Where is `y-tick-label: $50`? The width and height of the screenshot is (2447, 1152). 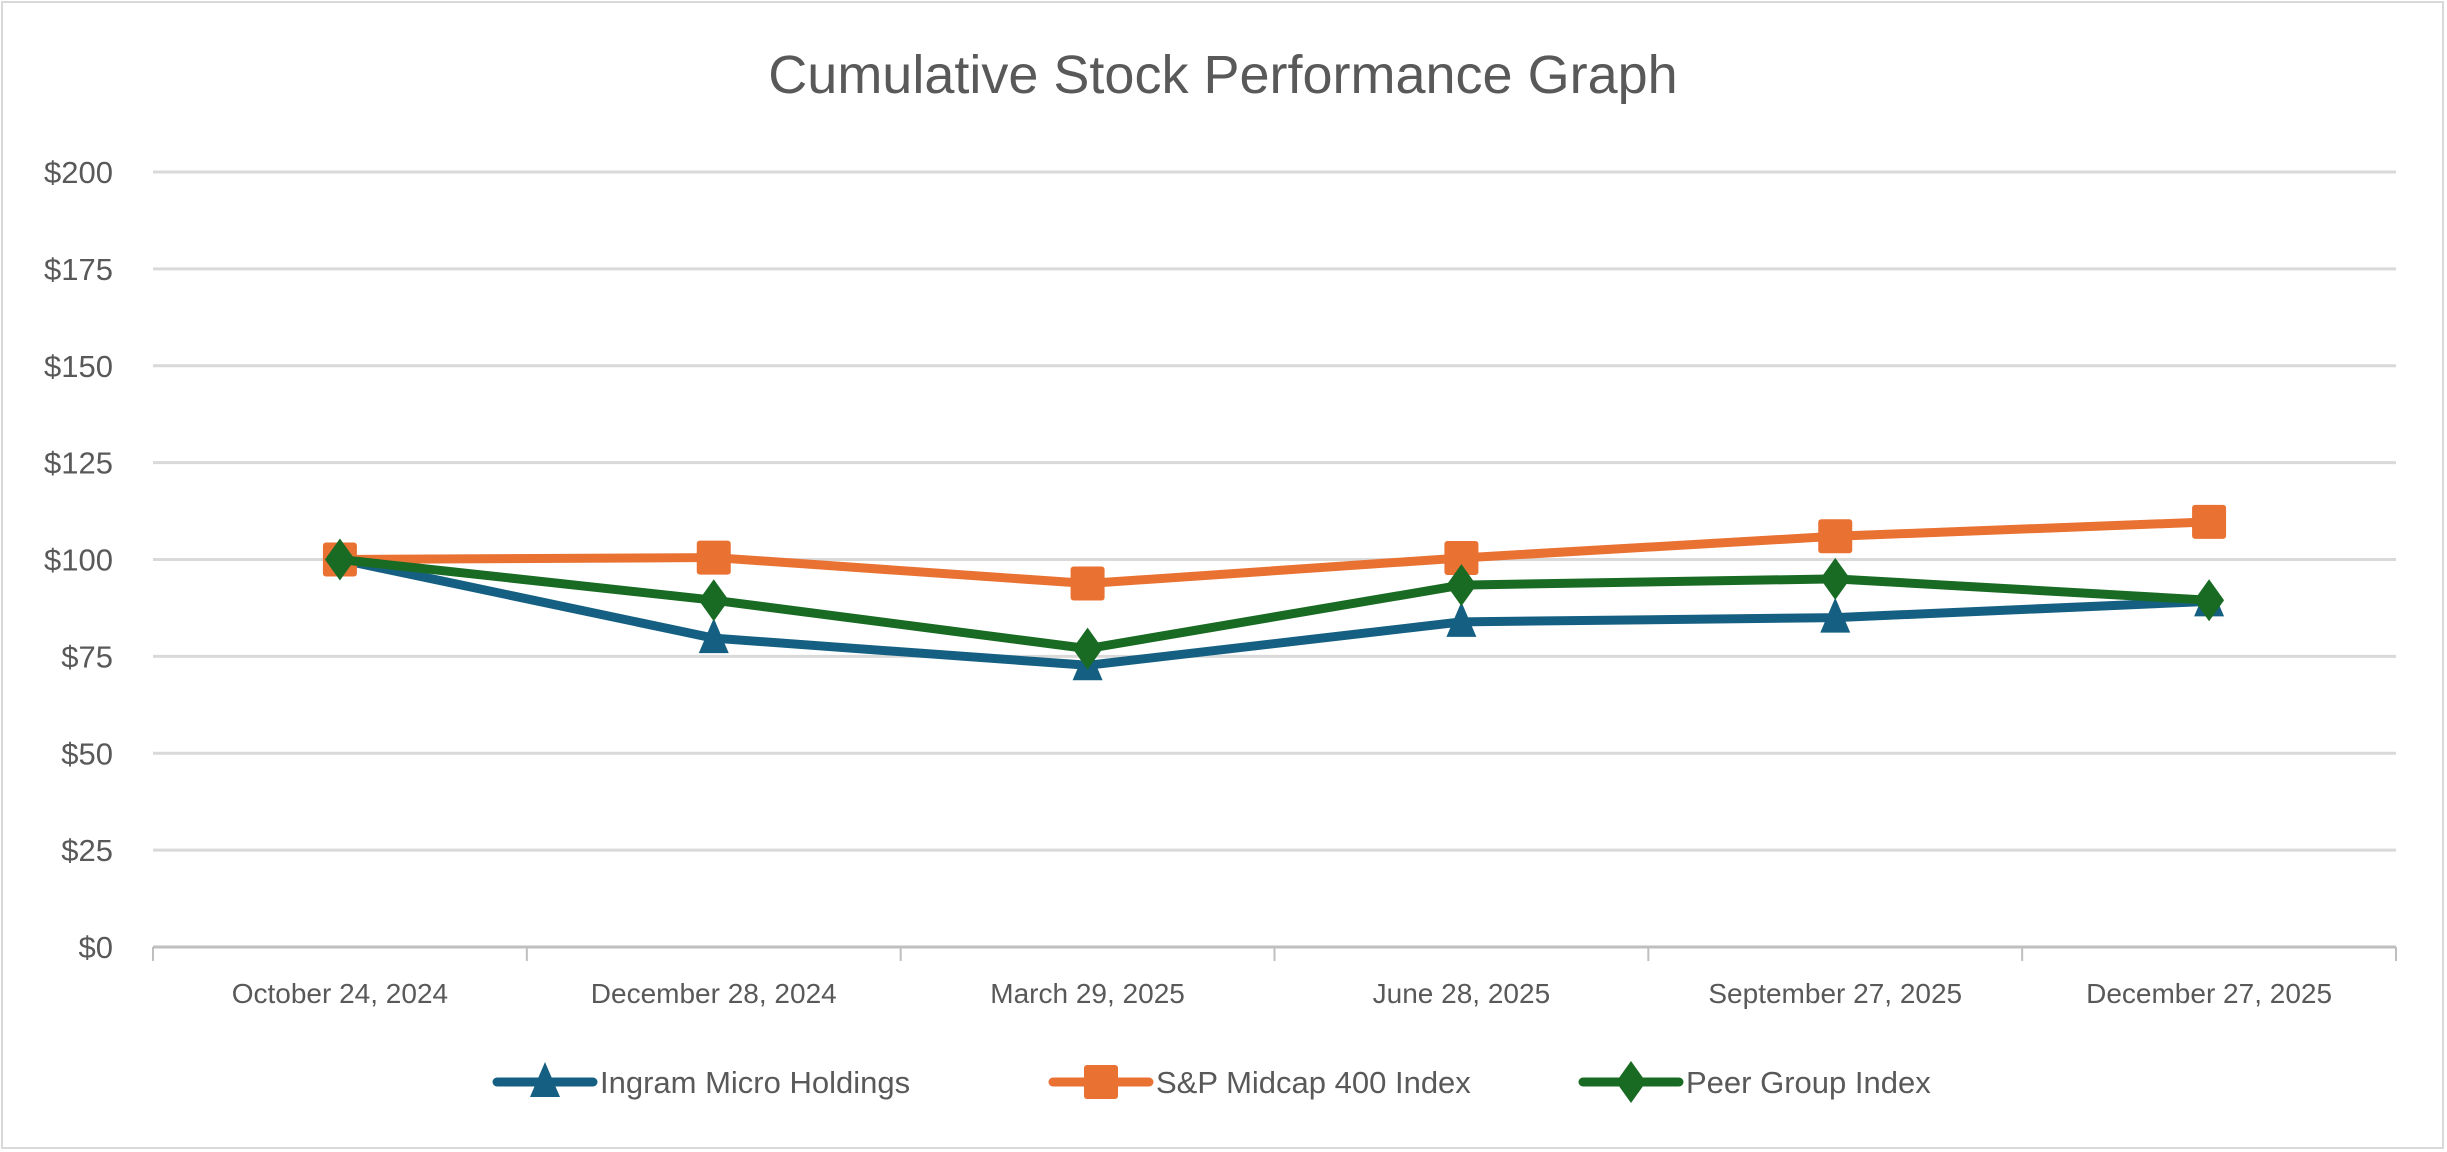 y-tick-label: $50 is located at coordinates (87, 753).